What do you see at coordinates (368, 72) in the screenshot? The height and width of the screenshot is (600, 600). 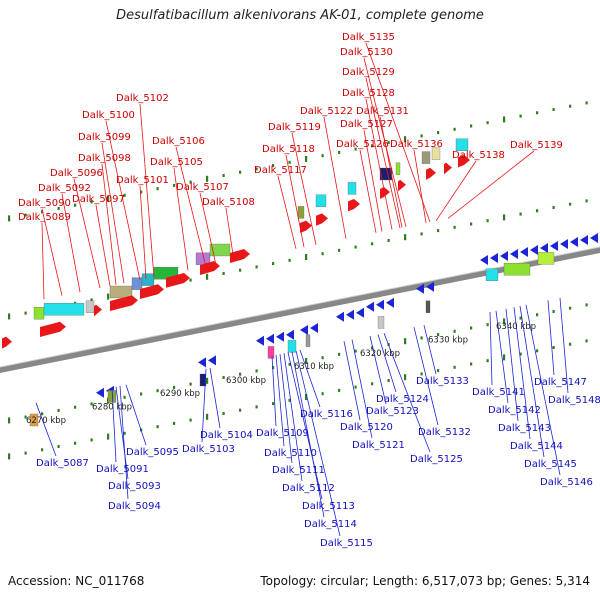 I see `forward-gene-label: Dalk_5129` at bounding box center [368, 72].